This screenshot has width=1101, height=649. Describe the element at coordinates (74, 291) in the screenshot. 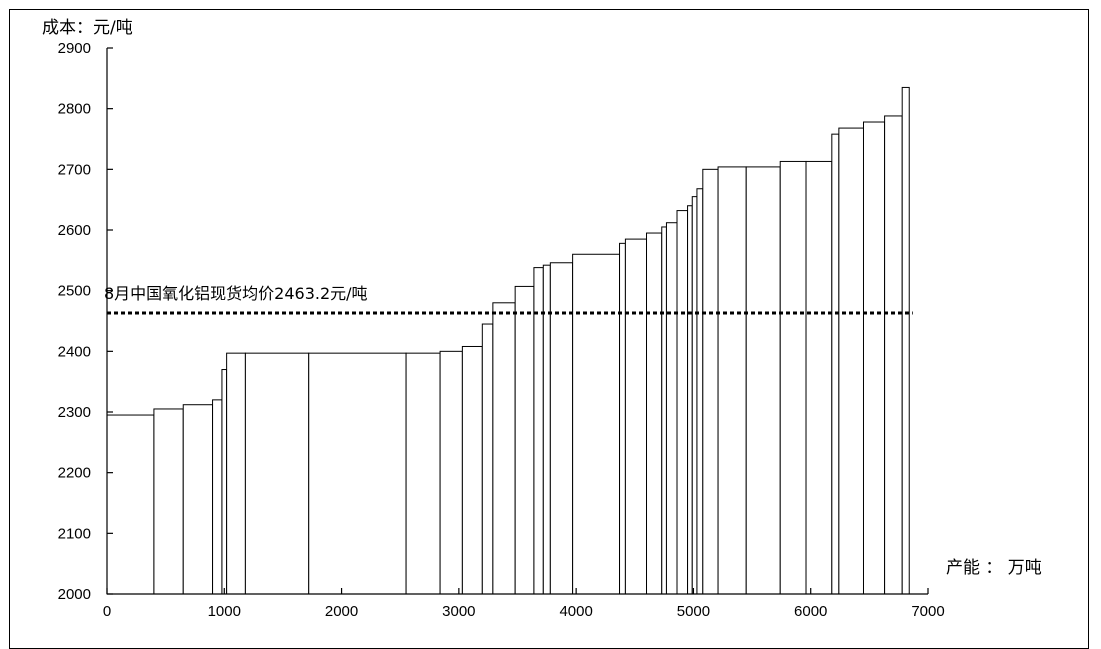

I see `y-tick-label-2500: 2500` at that location.